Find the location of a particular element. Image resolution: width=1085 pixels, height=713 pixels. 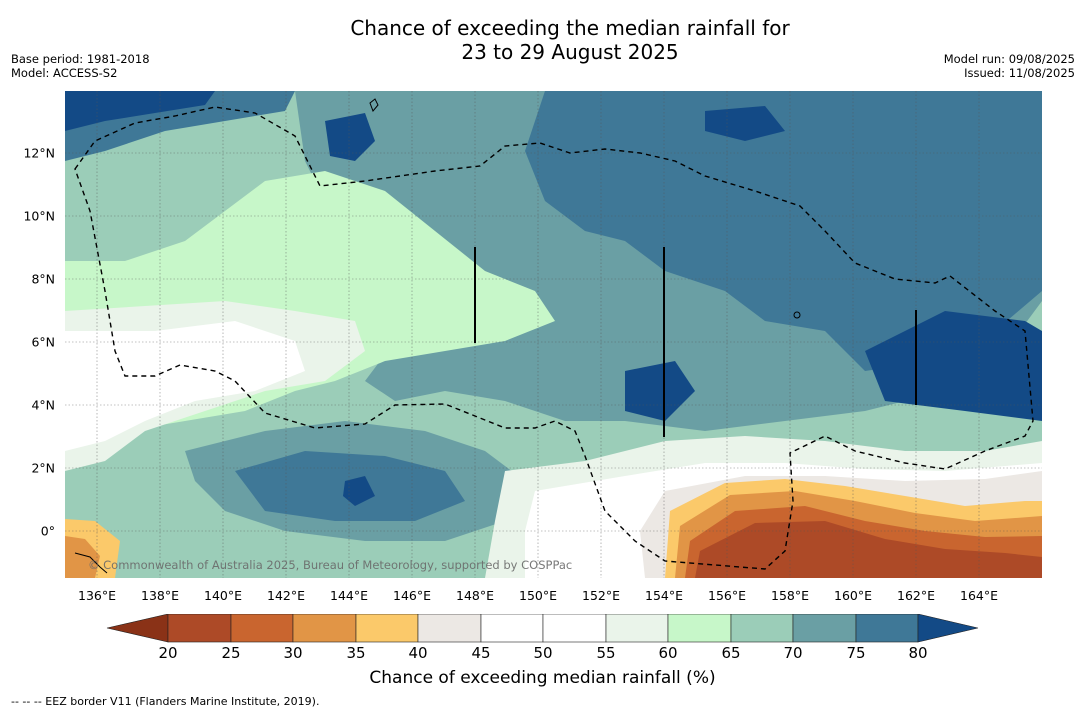

lon-label: 162°E is located at coordinates (916, 595).